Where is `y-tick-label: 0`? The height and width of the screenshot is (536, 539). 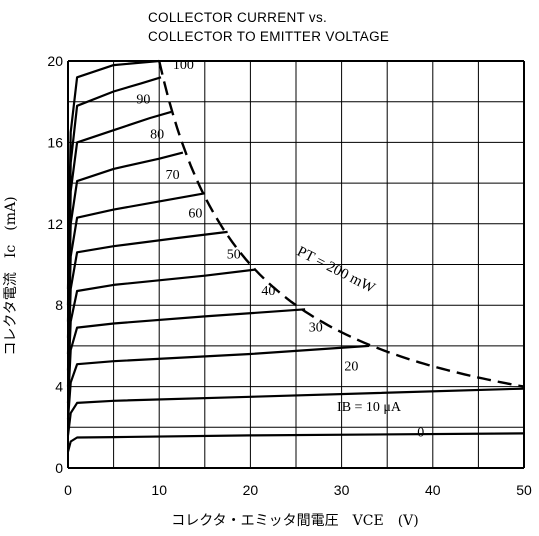
y-tick-label: 0 is located at coordinates (59, 468).